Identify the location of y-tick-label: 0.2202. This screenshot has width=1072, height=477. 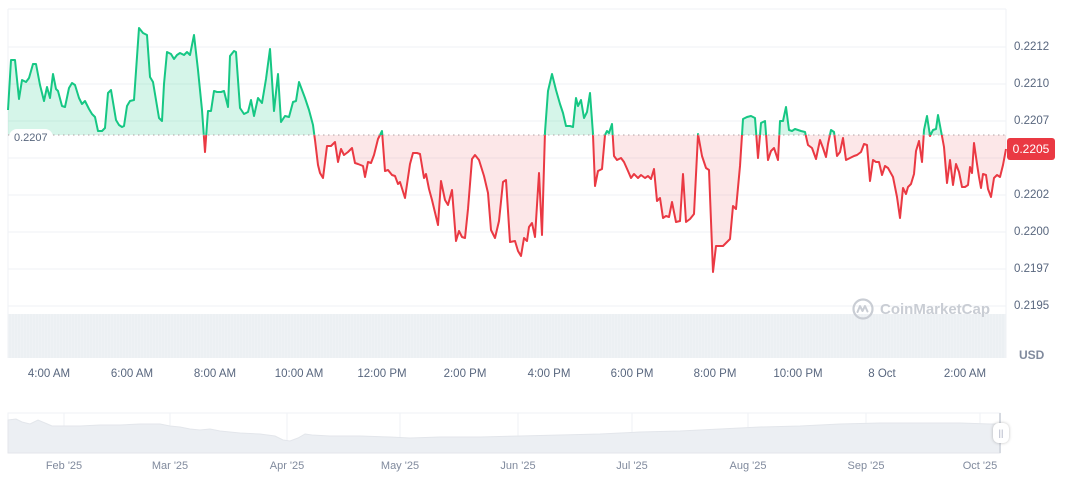
(1032, 195).